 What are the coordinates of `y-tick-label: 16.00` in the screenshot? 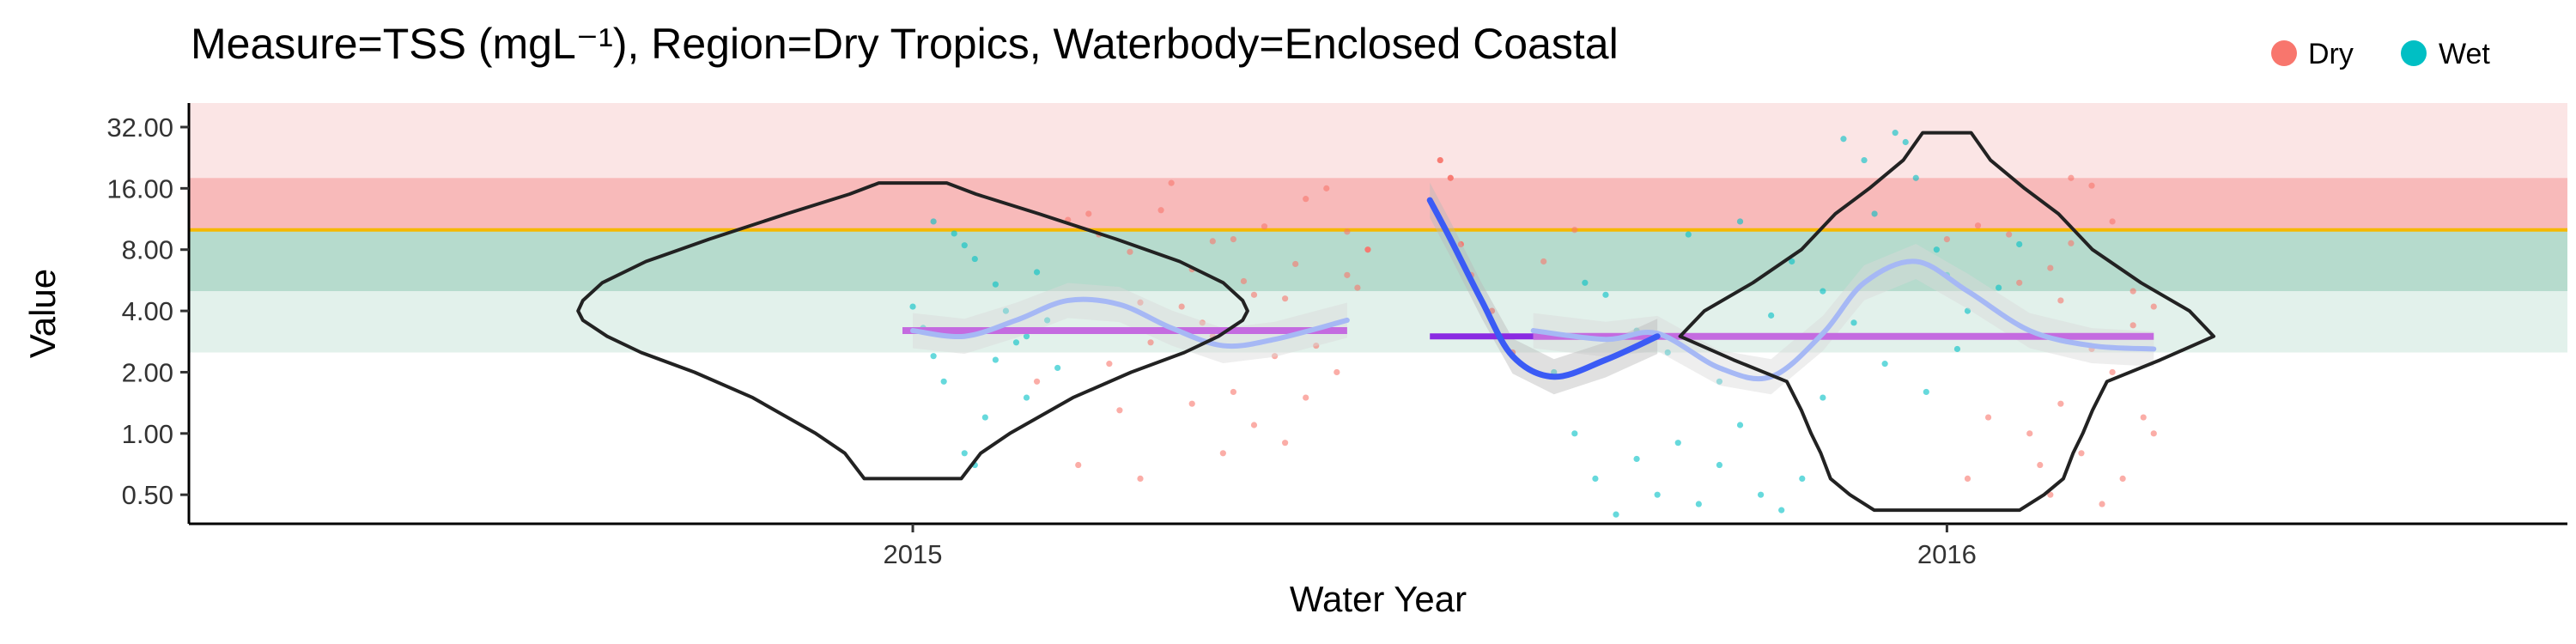 It's located at (139, 188).